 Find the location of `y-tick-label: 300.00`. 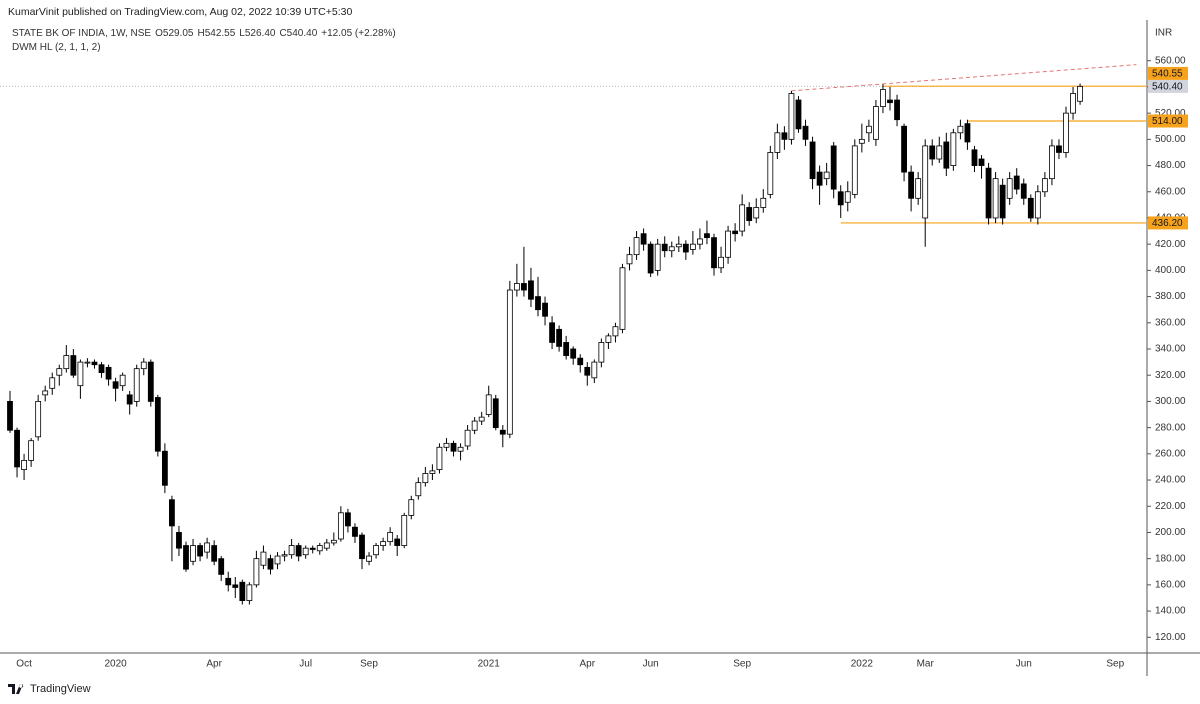

y-tick-label: 300.00 is located at coordinates (1170, 401).